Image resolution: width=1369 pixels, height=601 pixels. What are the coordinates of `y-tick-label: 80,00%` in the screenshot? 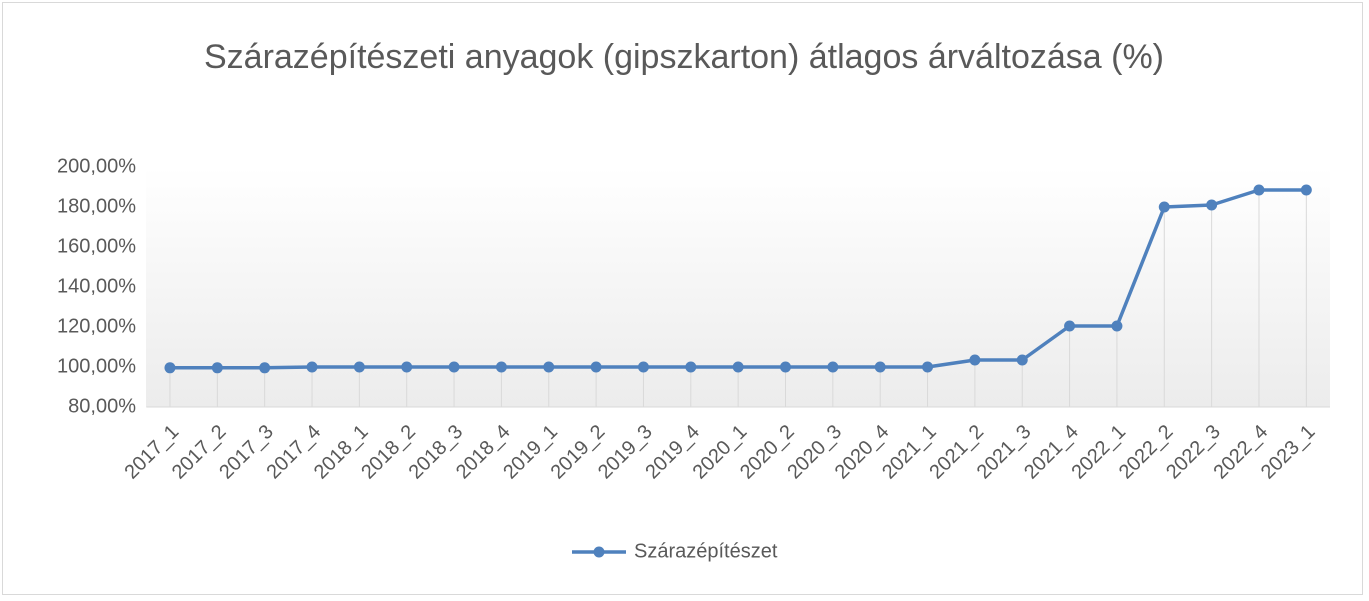 It's located at (102, 406).